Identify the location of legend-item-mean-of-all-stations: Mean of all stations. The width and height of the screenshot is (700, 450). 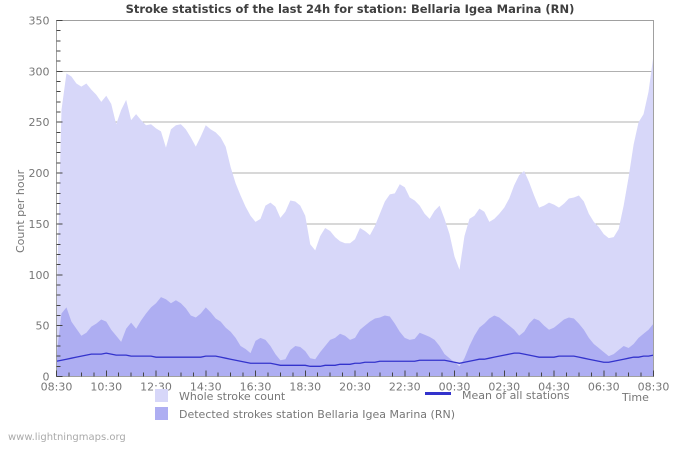
(497, 395).